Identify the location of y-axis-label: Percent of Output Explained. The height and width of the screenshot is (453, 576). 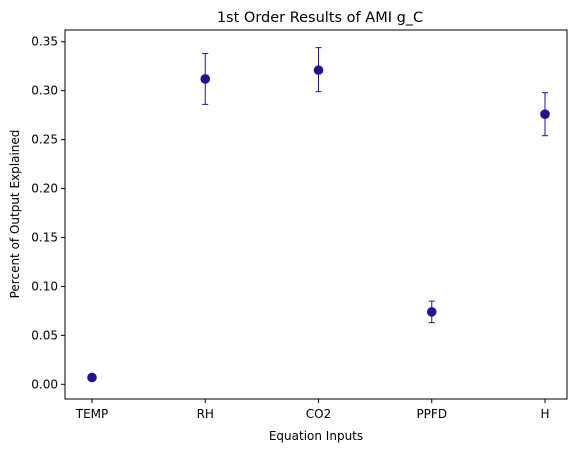
(15, 214).